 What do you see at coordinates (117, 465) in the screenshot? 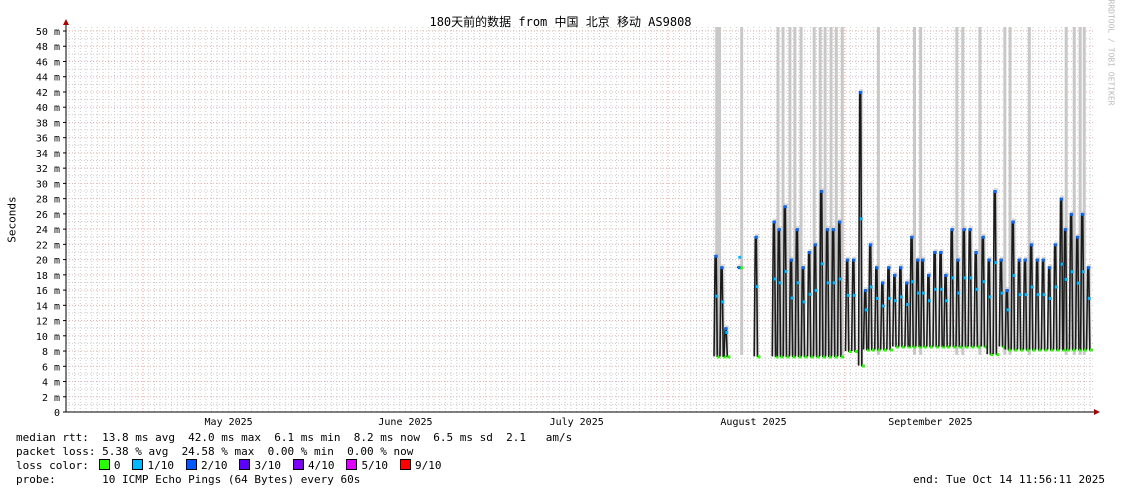
I see `loss-color-text: 0` at bounding box center [117, 465].